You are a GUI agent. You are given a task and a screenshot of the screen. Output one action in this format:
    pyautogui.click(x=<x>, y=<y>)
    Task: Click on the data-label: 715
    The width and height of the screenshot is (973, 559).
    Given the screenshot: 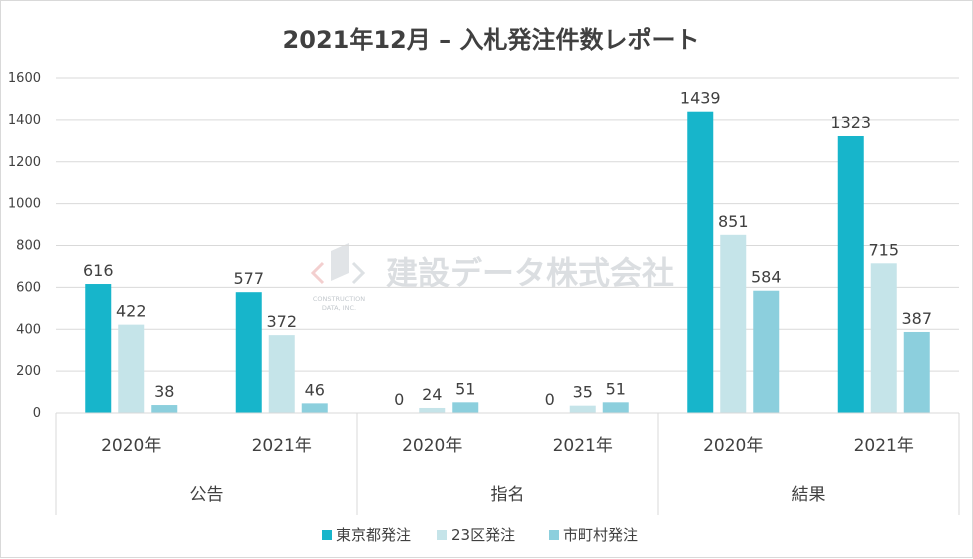 What is the action you would take?
    pyautogui.click(x=883, y=249)
    